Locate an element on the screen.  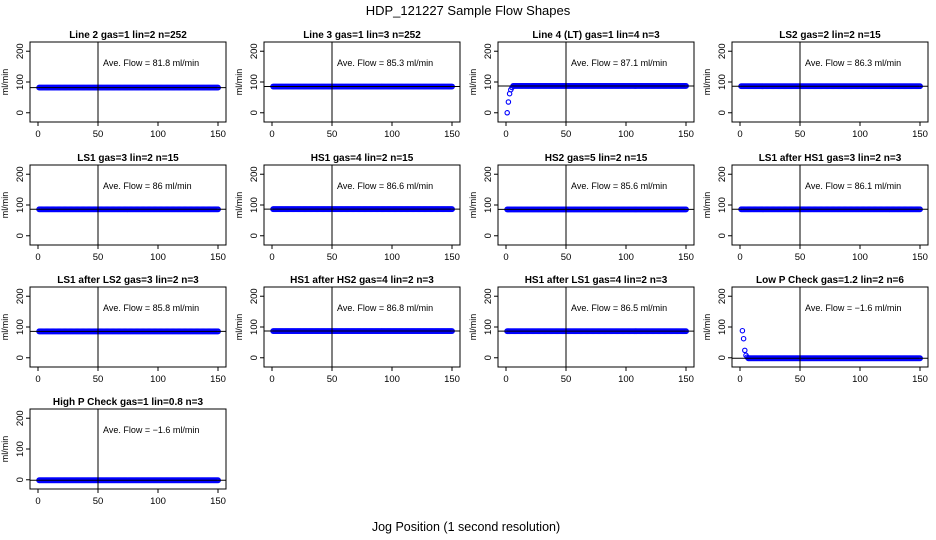
panel-4-title: LS2 gas=2 lin=2 n=15 is located at coordinates (830, 35).